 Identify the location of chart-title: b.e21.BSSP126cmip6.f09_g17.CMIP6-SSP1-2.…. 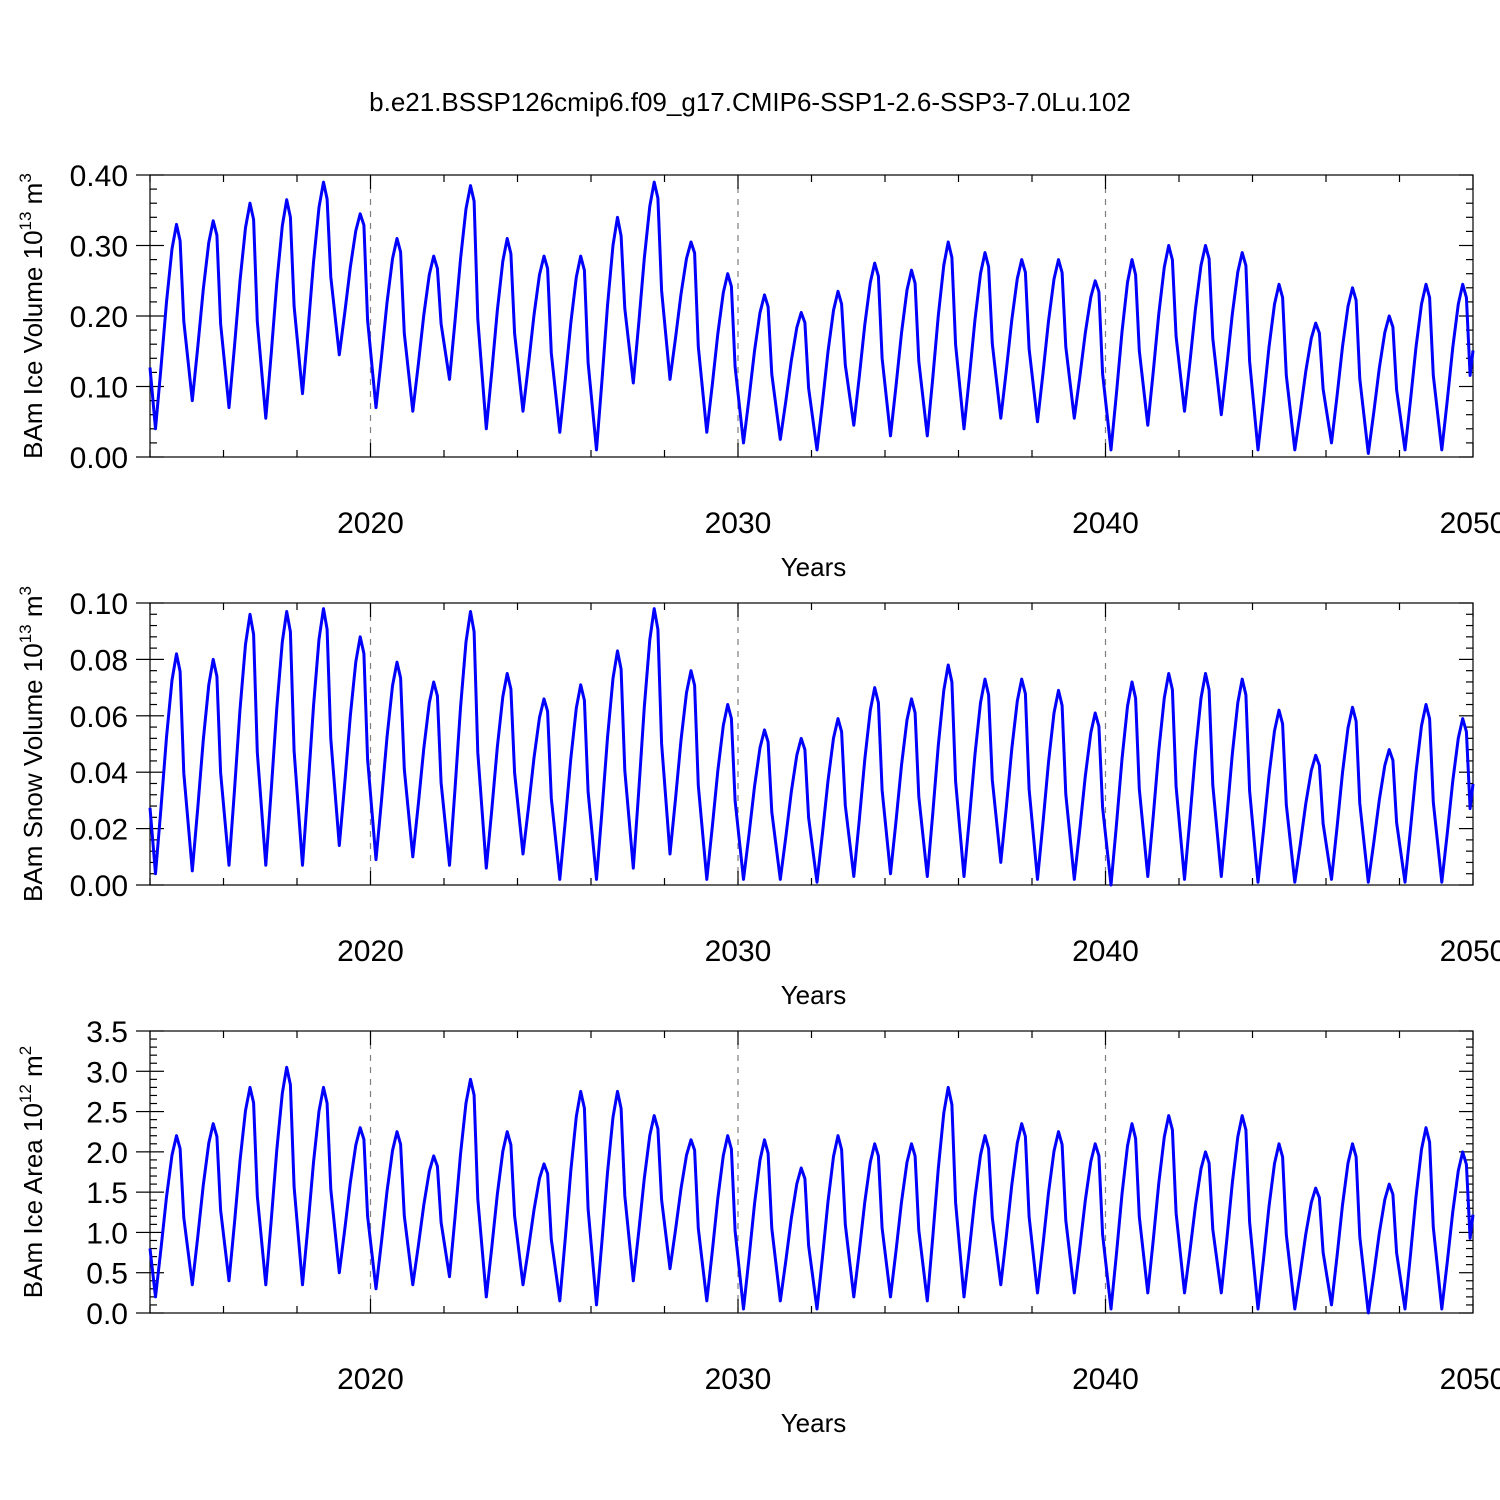
(750, 102).